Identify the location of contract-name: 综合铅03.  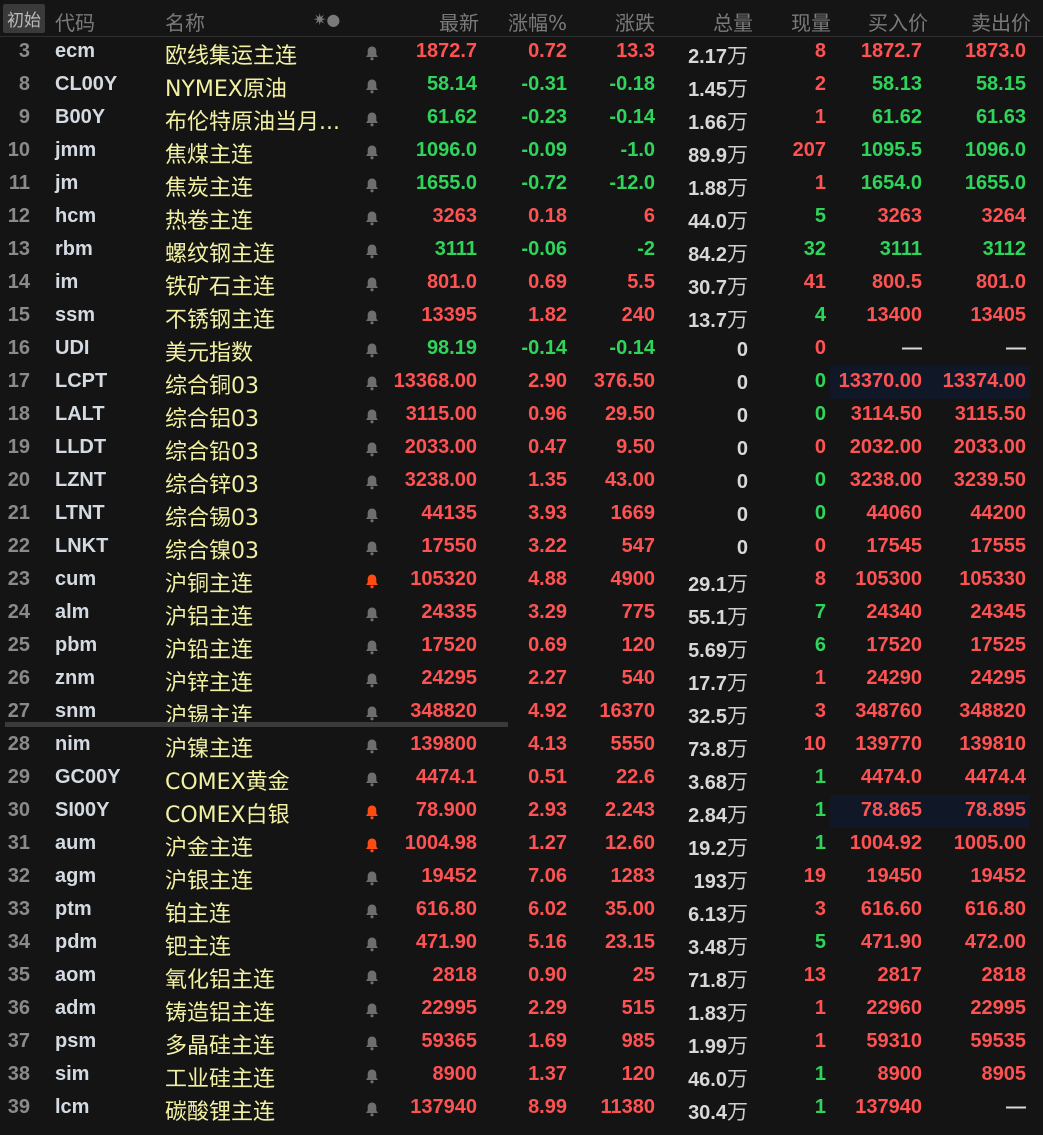
(212, 452).